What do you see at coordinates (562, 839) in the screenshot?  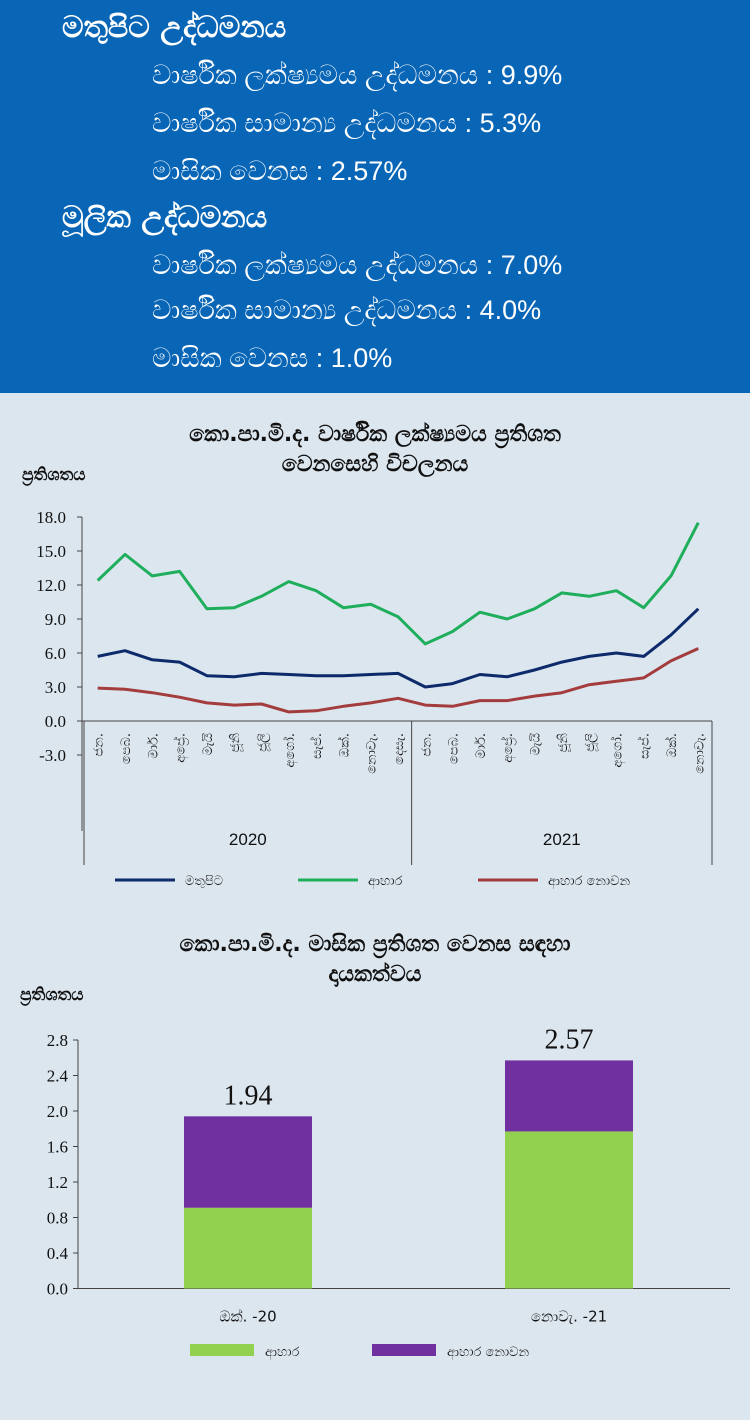 I see `line-year-label: 2021` at bounding box center [562, 839].